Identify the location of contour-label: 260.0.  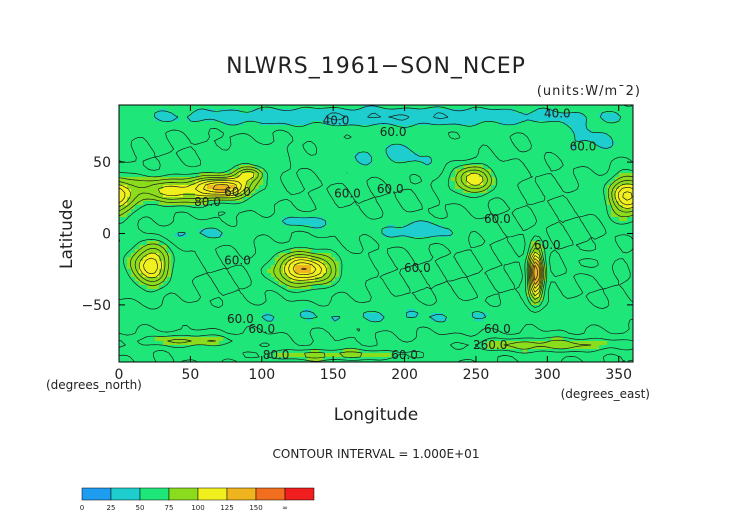
(490, 345).